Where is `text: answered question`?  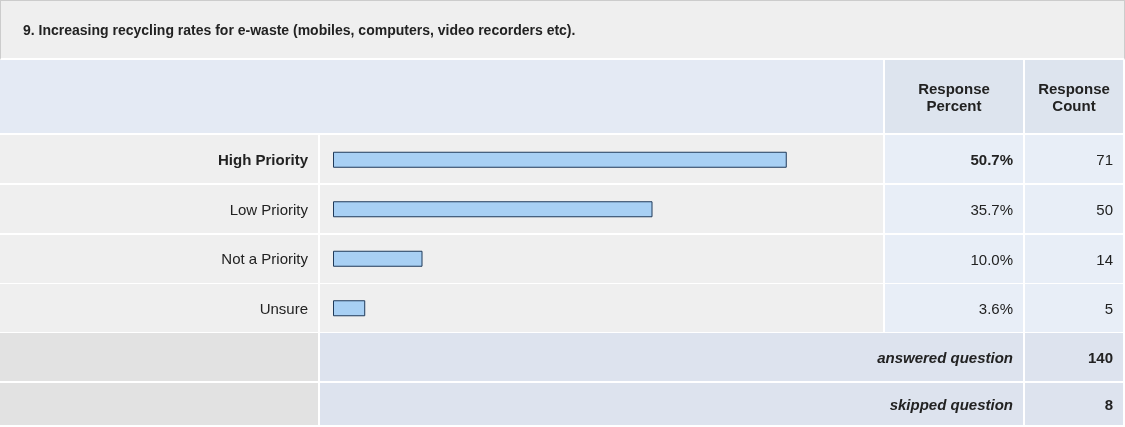 text: answered question is located at coordinates (672, 358).